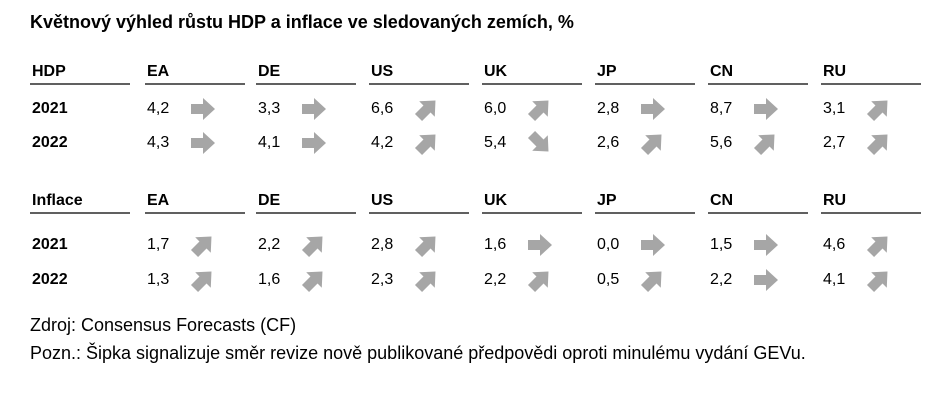  Describe the element at coordinates (721, 142) in the screenshot. I see `cell-value: 5,6` at that location.